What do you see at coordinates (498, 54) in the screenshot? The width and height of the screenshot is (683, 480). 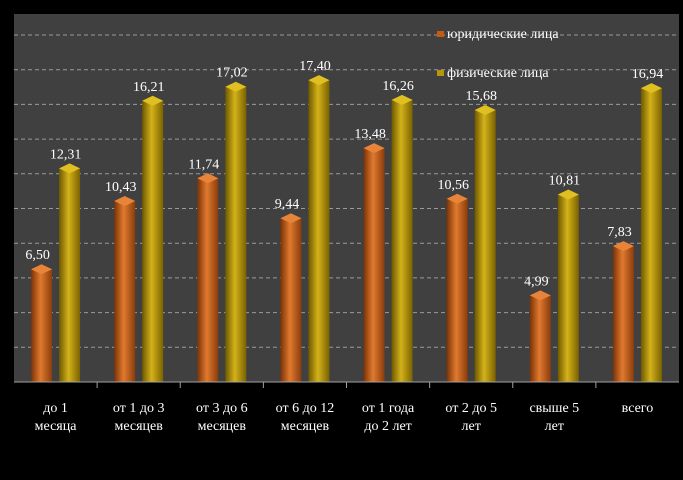 I see `legend: юридические лица физические лица` at bounding box center [498, 54].